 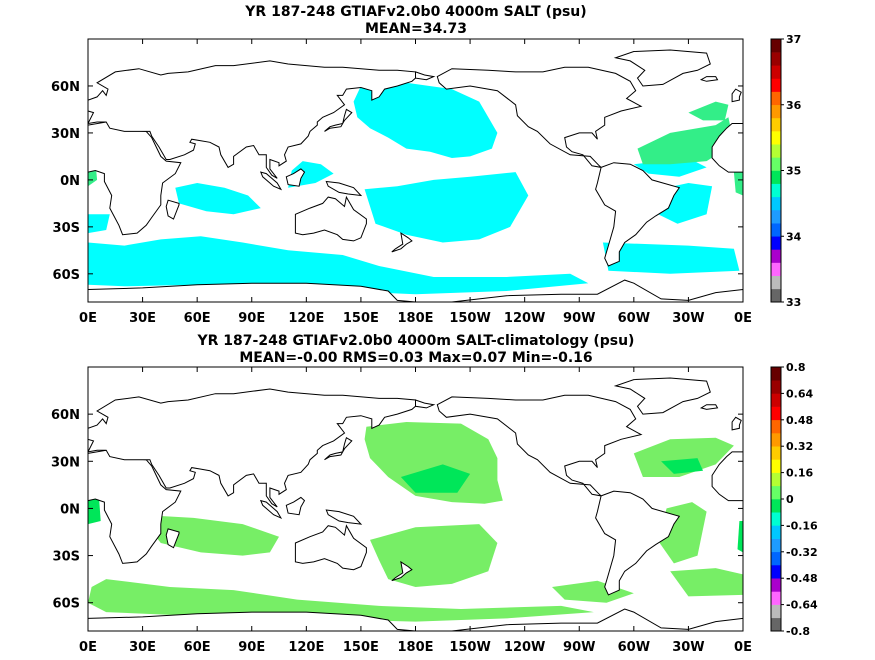 I want to click on x-tick-label: 90W, so click(x=579, y=647).